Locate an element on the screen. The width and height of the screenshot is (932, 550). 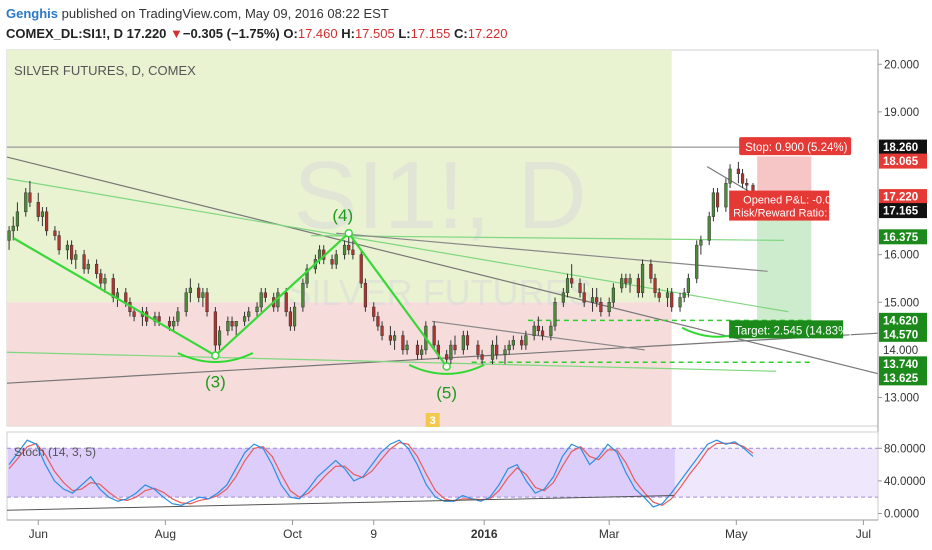
price-label: 16.375 is located at coordinates (901, 238).